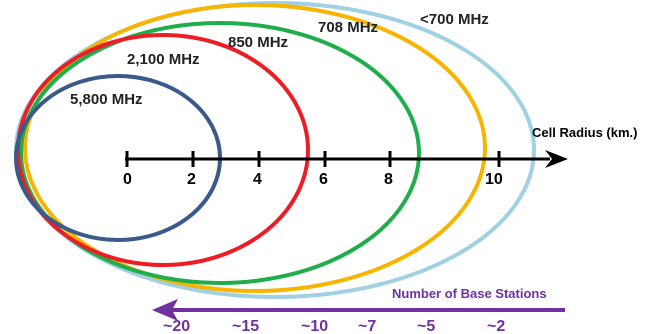 The image size is (667, 334). What do you see at coordinates (245, 326) in the screenshot?
I see `base-stations-value: ~15` at bounding box center [245, 326].